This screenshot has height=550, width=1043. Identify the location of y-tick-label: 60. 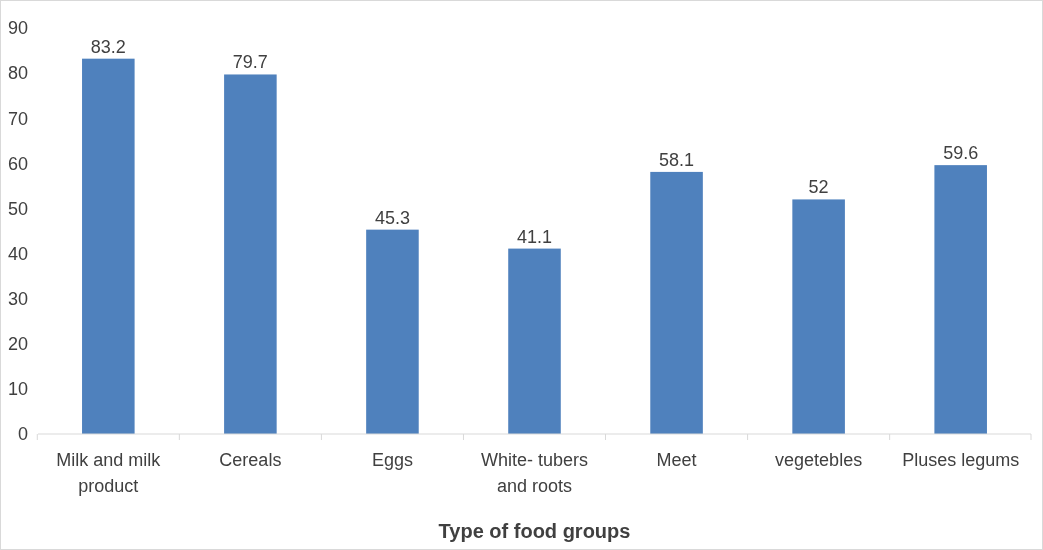
(17, 163).